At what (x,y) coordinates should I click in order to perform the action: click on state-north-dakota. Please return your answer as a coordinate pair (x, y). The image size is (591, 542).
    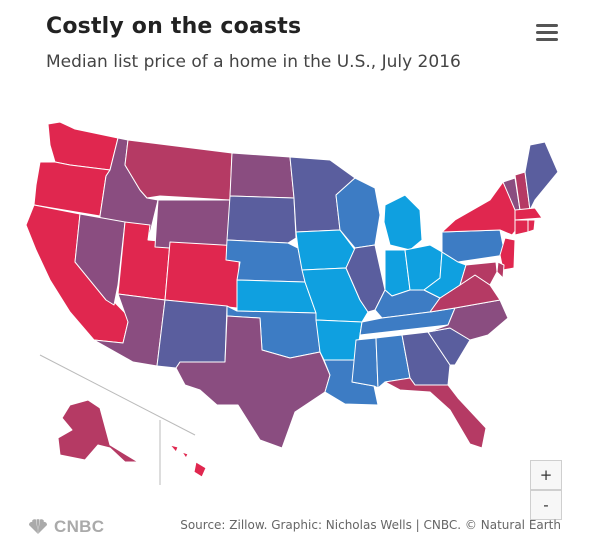
    Looking at the image, I should click on (262, 175).